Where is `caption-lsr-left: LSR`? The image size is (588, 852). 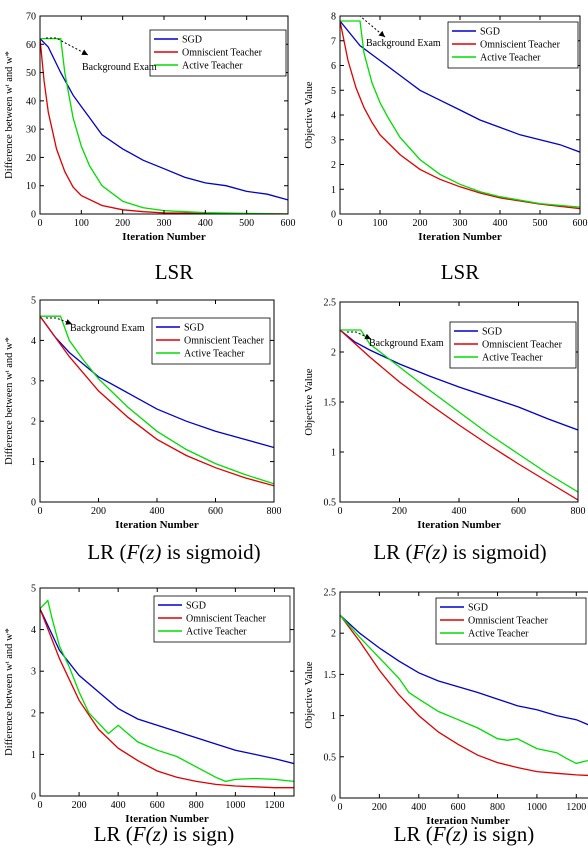 caption-lsr-left: LSR is located at coordinates (174, 272).